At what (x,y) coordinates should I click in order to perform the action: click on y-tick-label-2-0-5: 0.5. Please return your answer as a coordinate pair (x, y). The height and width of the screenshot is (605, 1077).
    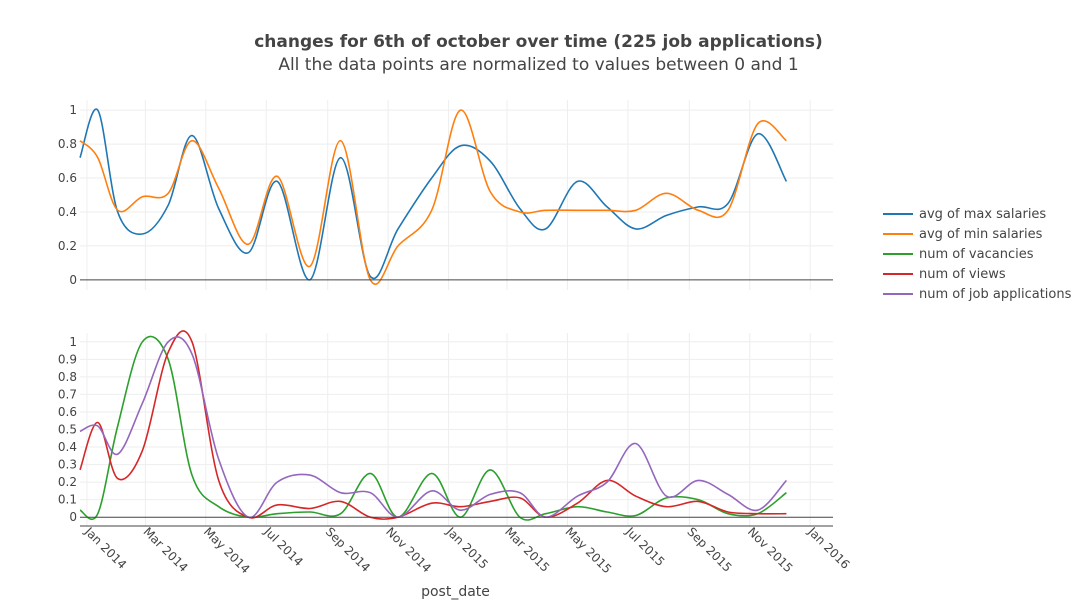
    Looking at the image, I should click on (67, 430).